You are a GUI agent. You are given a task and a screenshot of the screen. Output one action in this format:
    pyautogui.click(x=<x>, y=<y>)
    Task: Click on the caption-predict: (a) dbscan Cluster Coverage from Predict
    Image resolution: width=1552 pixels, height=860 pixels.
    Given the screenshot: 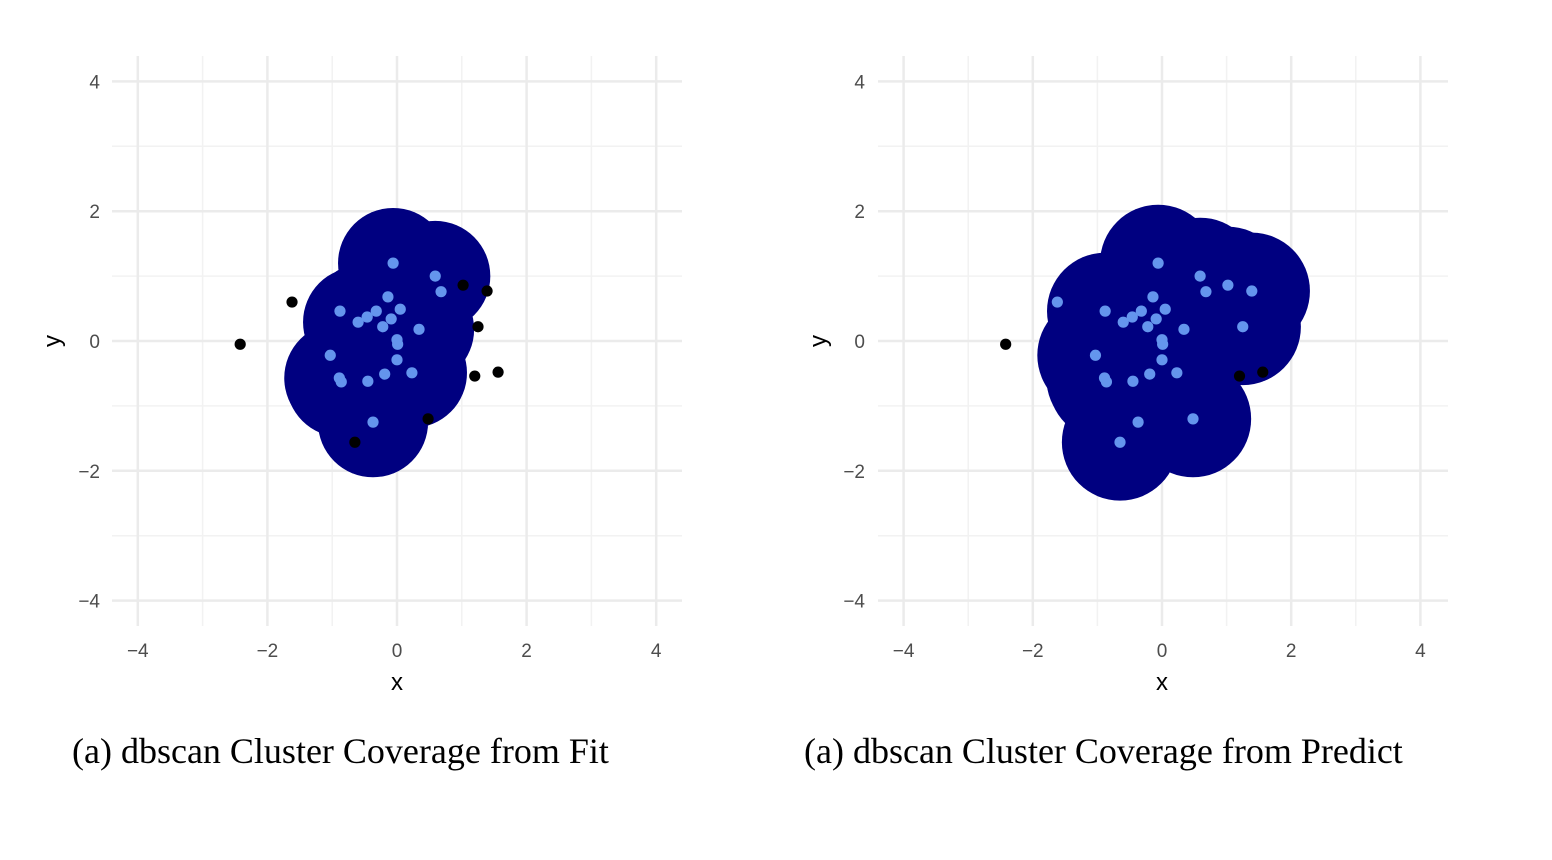 What is the action you would take?
    pyautogui.click(x=1103, y=751)
    